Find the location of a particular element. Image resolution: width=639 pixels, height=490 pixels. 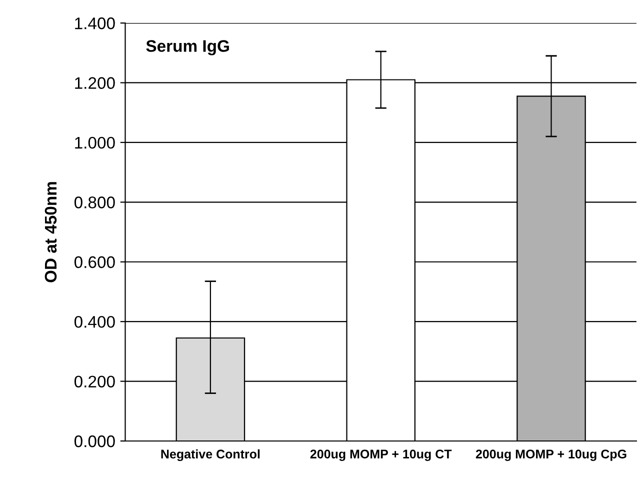

y-tick-label: 0.200 is located at coordinates (94, 382).